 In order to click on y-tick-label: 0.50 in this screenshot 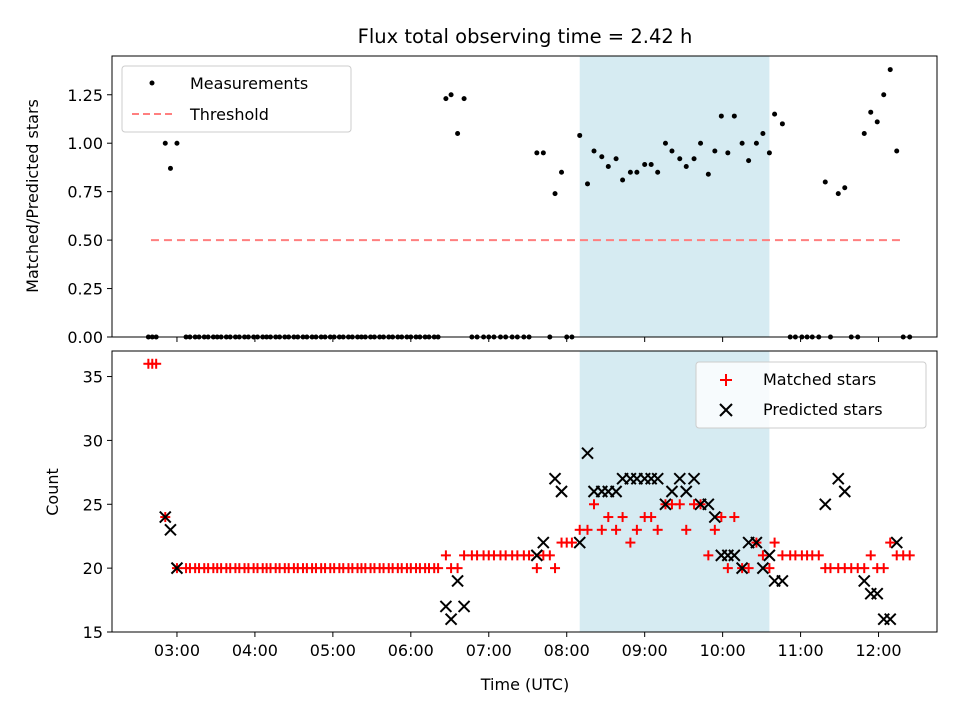, I will do `click(85, 240)`.